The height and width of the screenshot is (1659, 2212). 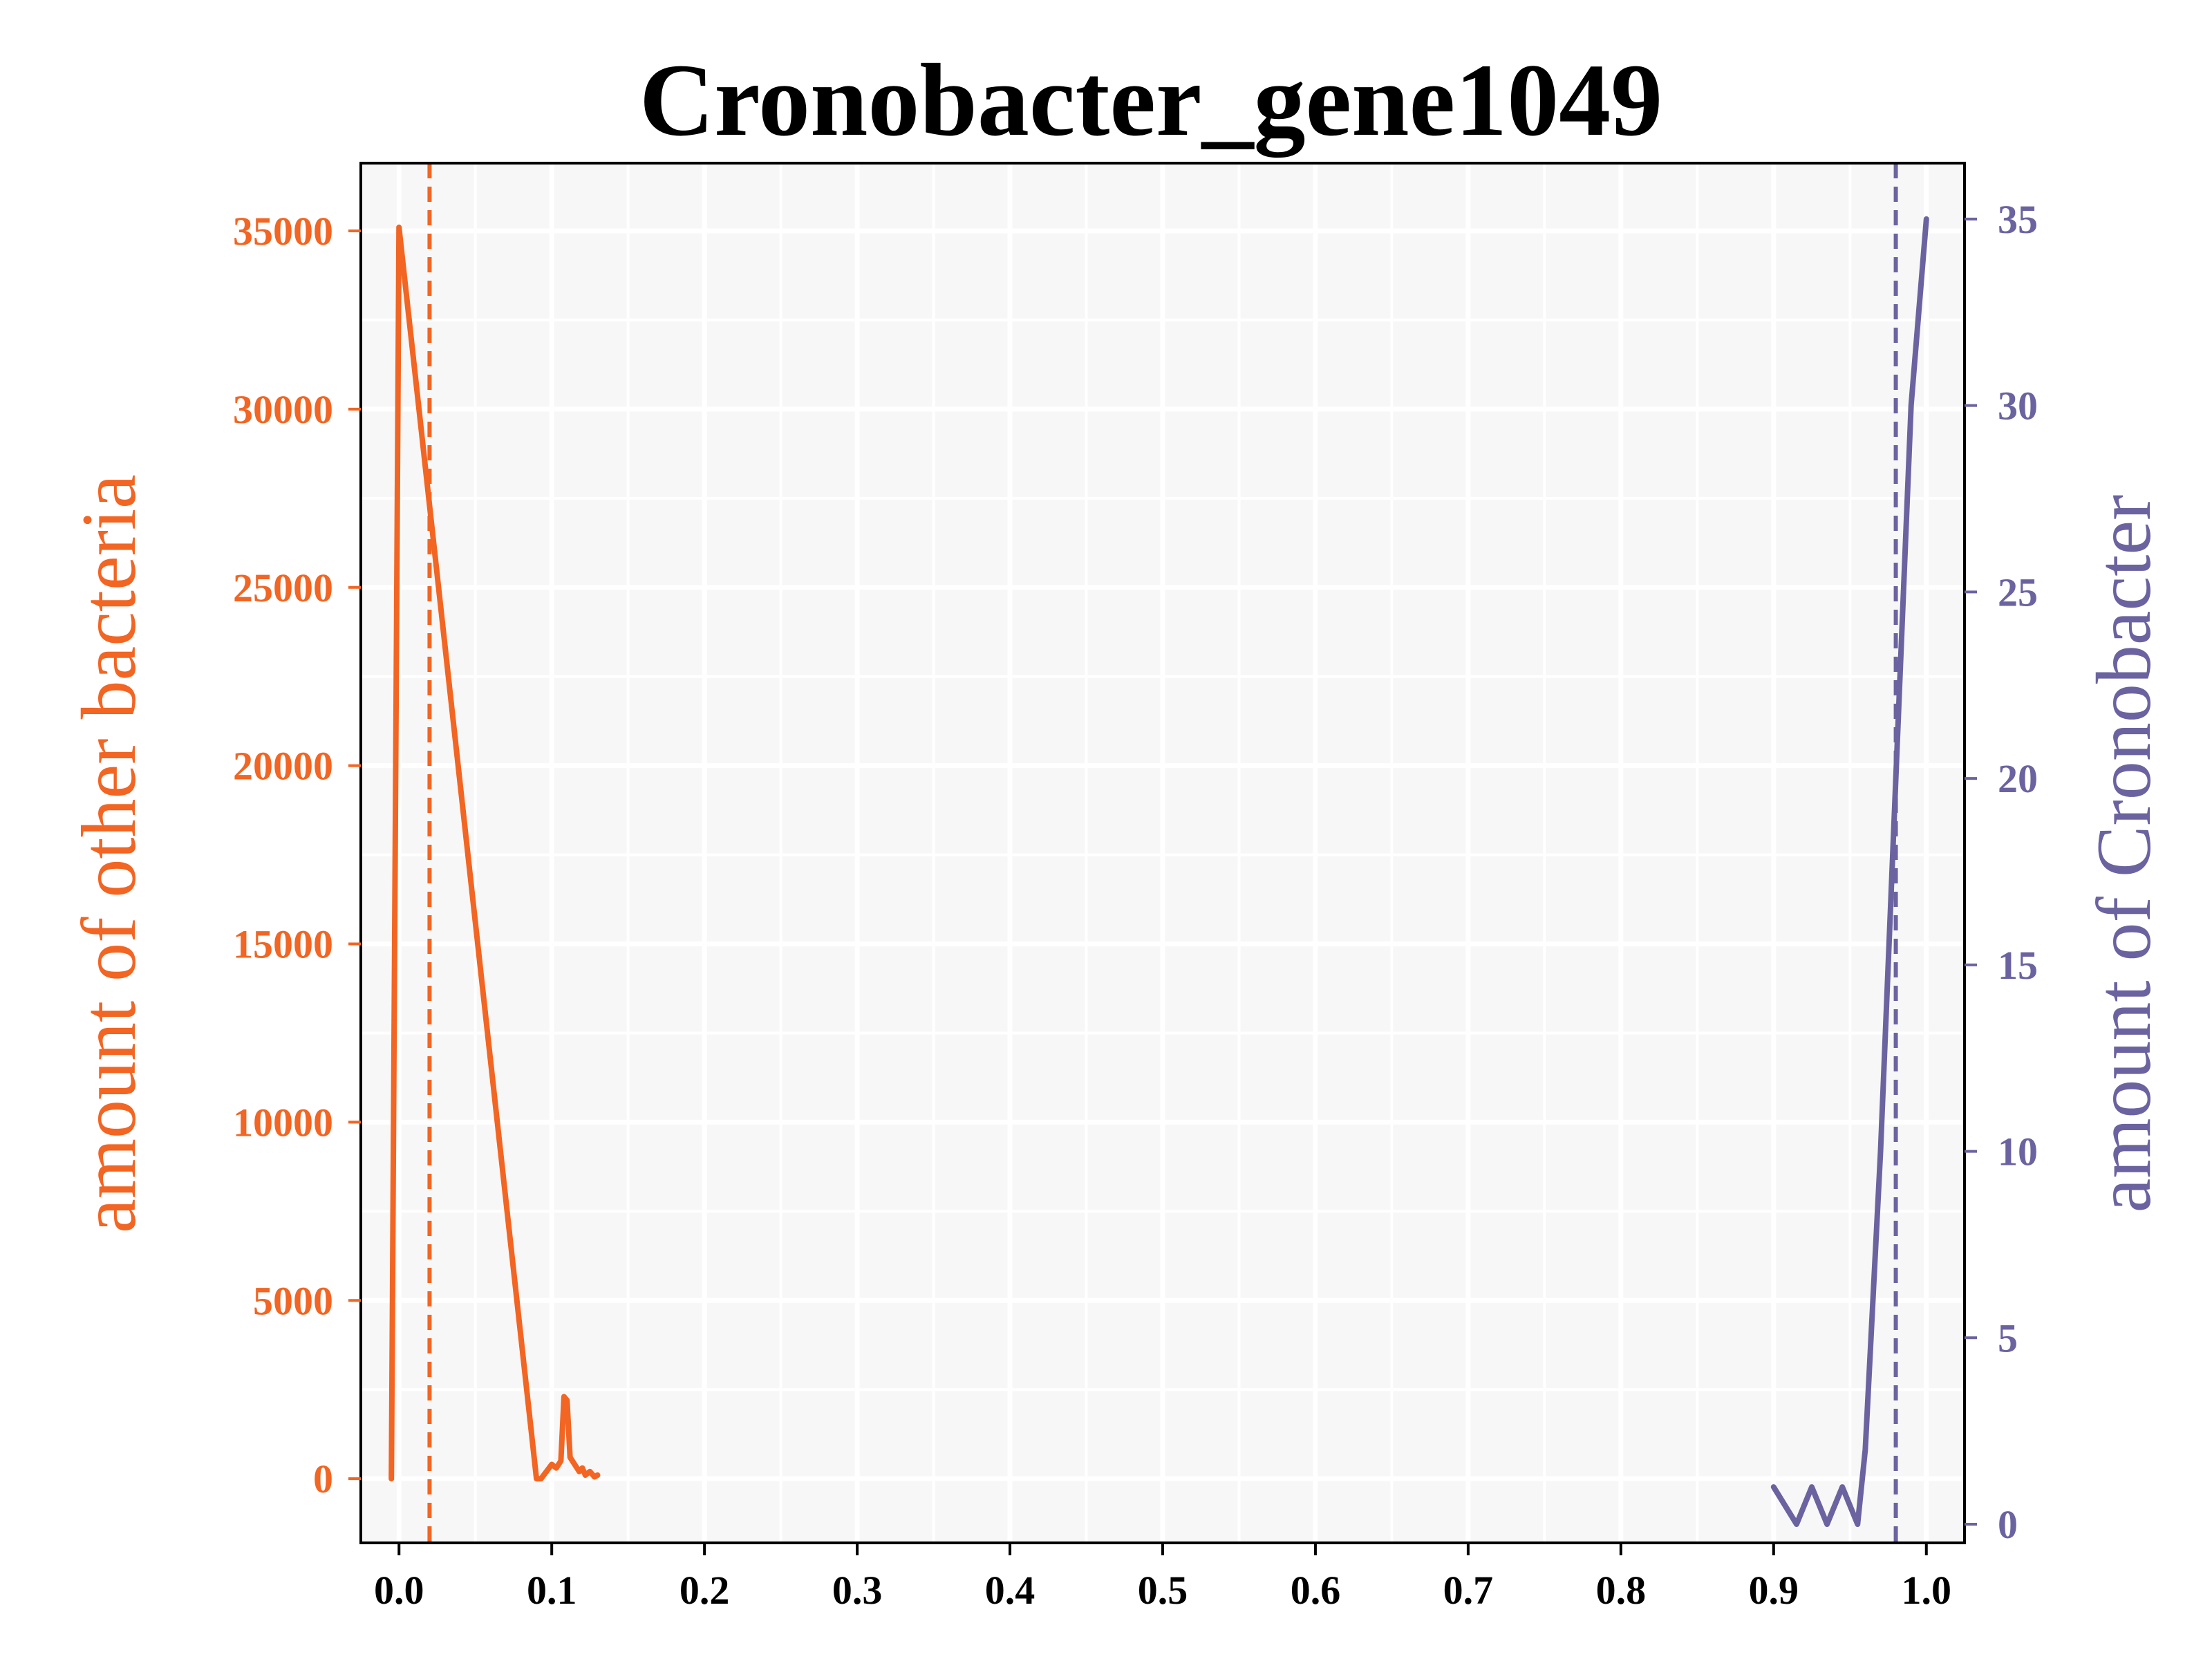 I want to click on y-left-tick-label: 35000, so click(x=283, y=232).